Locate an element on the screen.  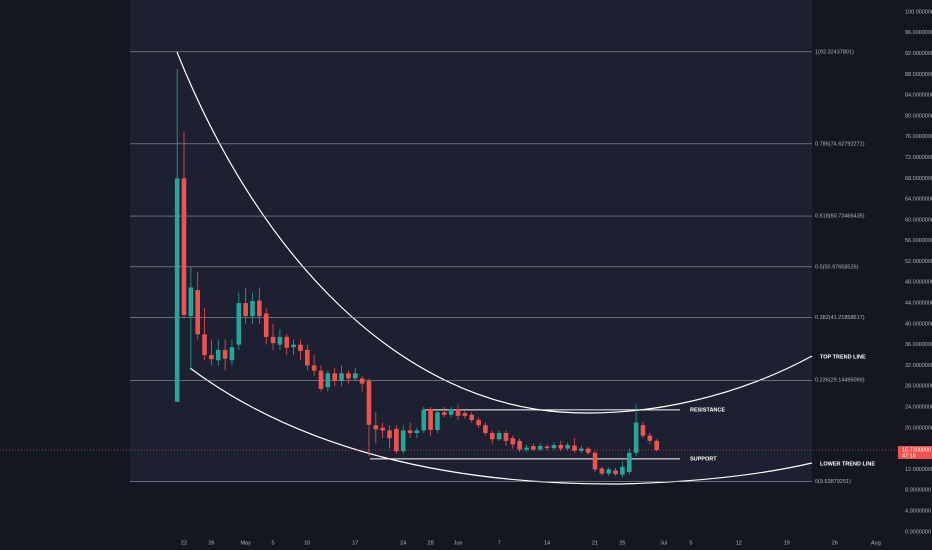
y-tick-label: 4.0000000 is located at coordinates (918, 511).